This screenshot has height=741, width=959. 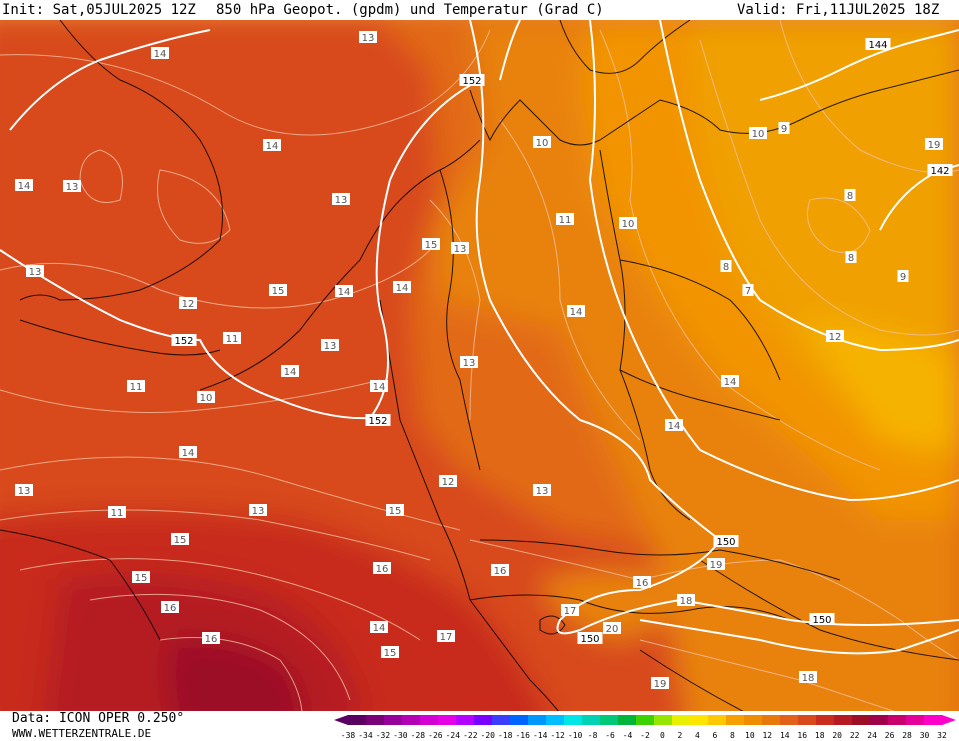 I want to click on svg-text: 16, so click(x=170, y=608).